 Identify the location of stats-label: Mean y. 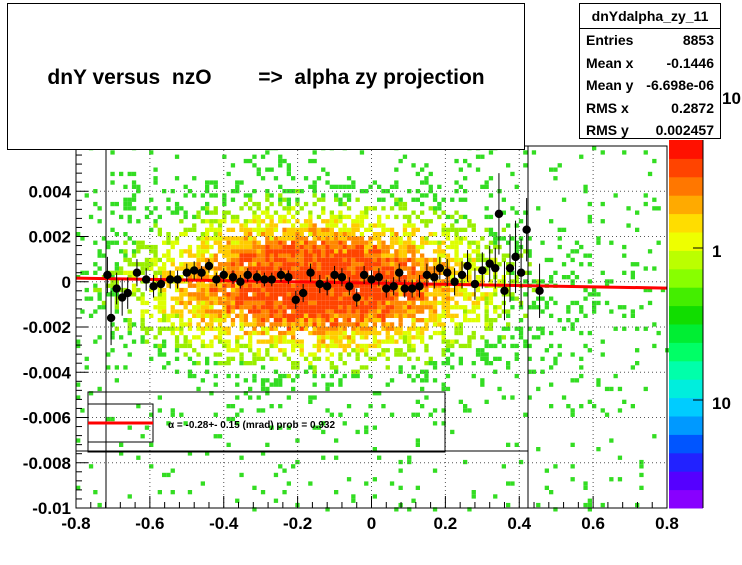
(610, 85).